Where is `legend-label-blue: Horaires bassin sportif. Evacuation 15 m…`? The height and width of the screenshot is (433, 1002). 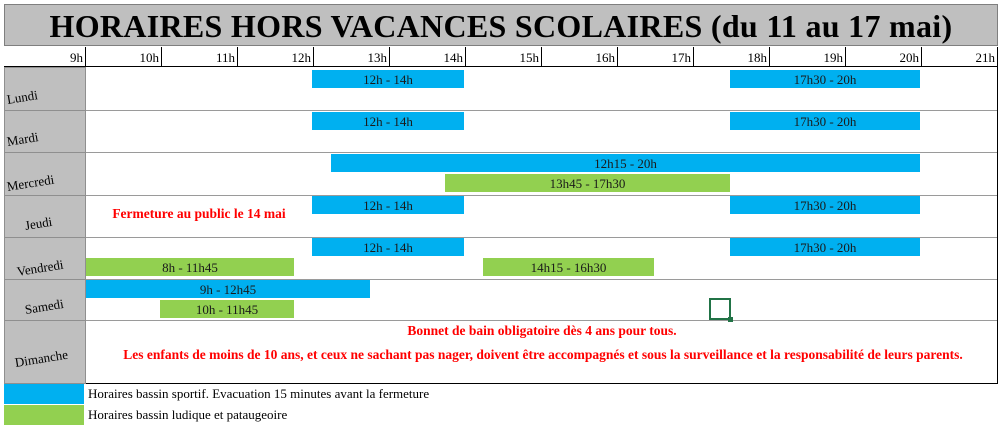
legend-label-blue: Horaires bassin sportif. Evacuation 15 m… is located at coordinates (259, 393).